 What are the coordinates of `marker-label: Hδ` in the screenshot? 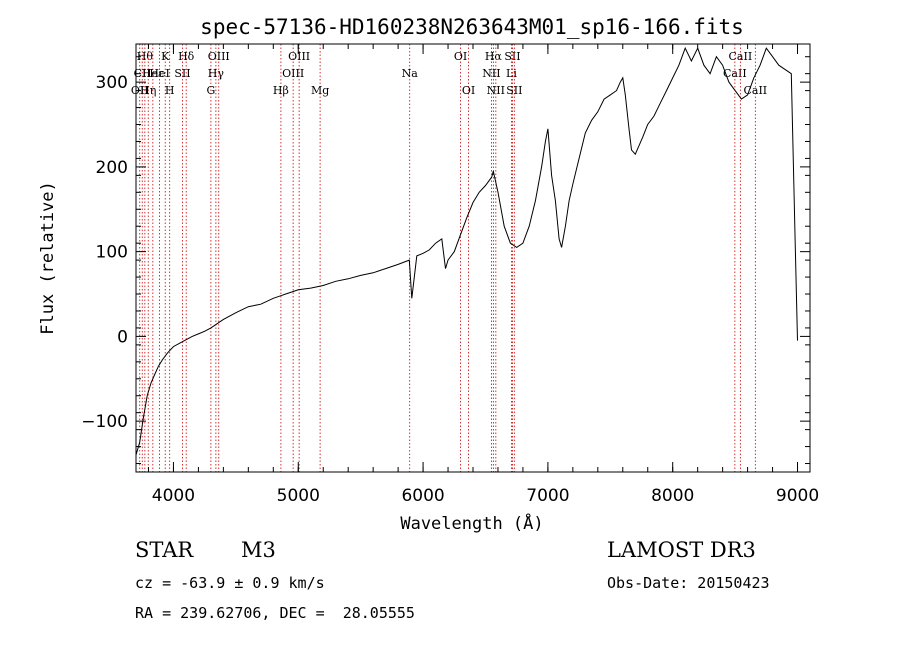 It's located at (186, 56).